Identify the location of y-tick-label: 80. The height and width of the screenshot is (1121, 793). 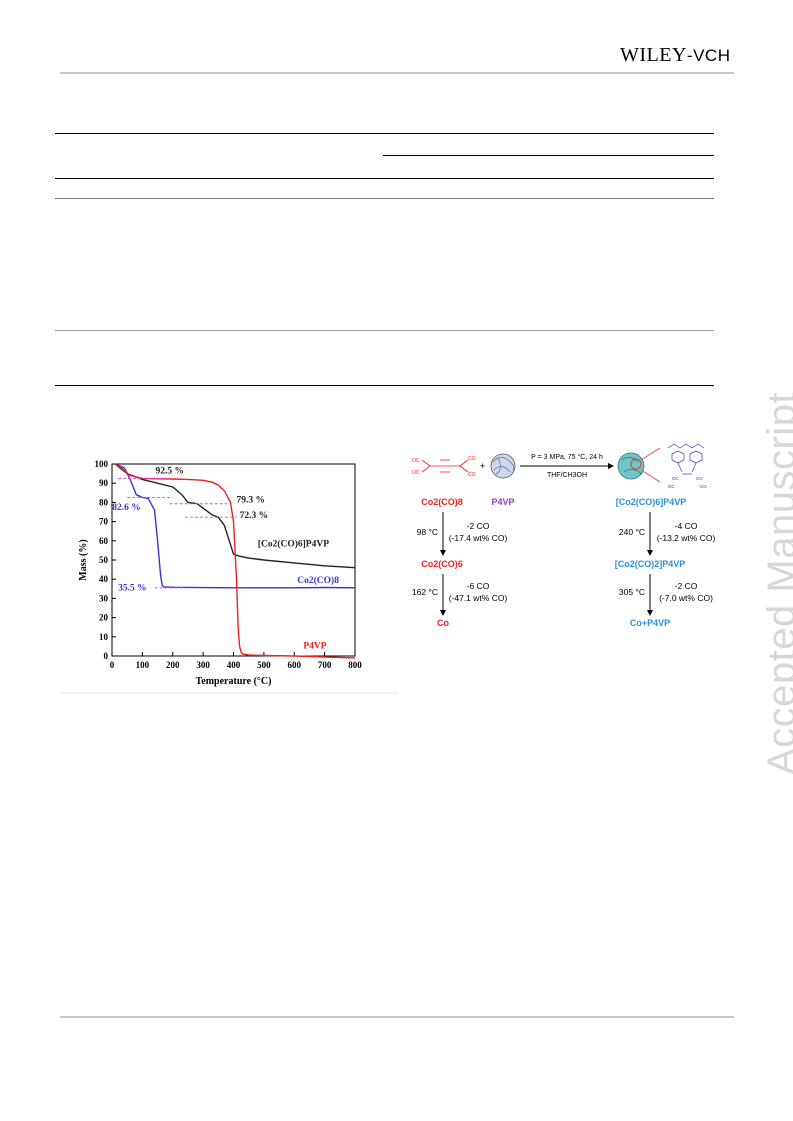
(104, 502).